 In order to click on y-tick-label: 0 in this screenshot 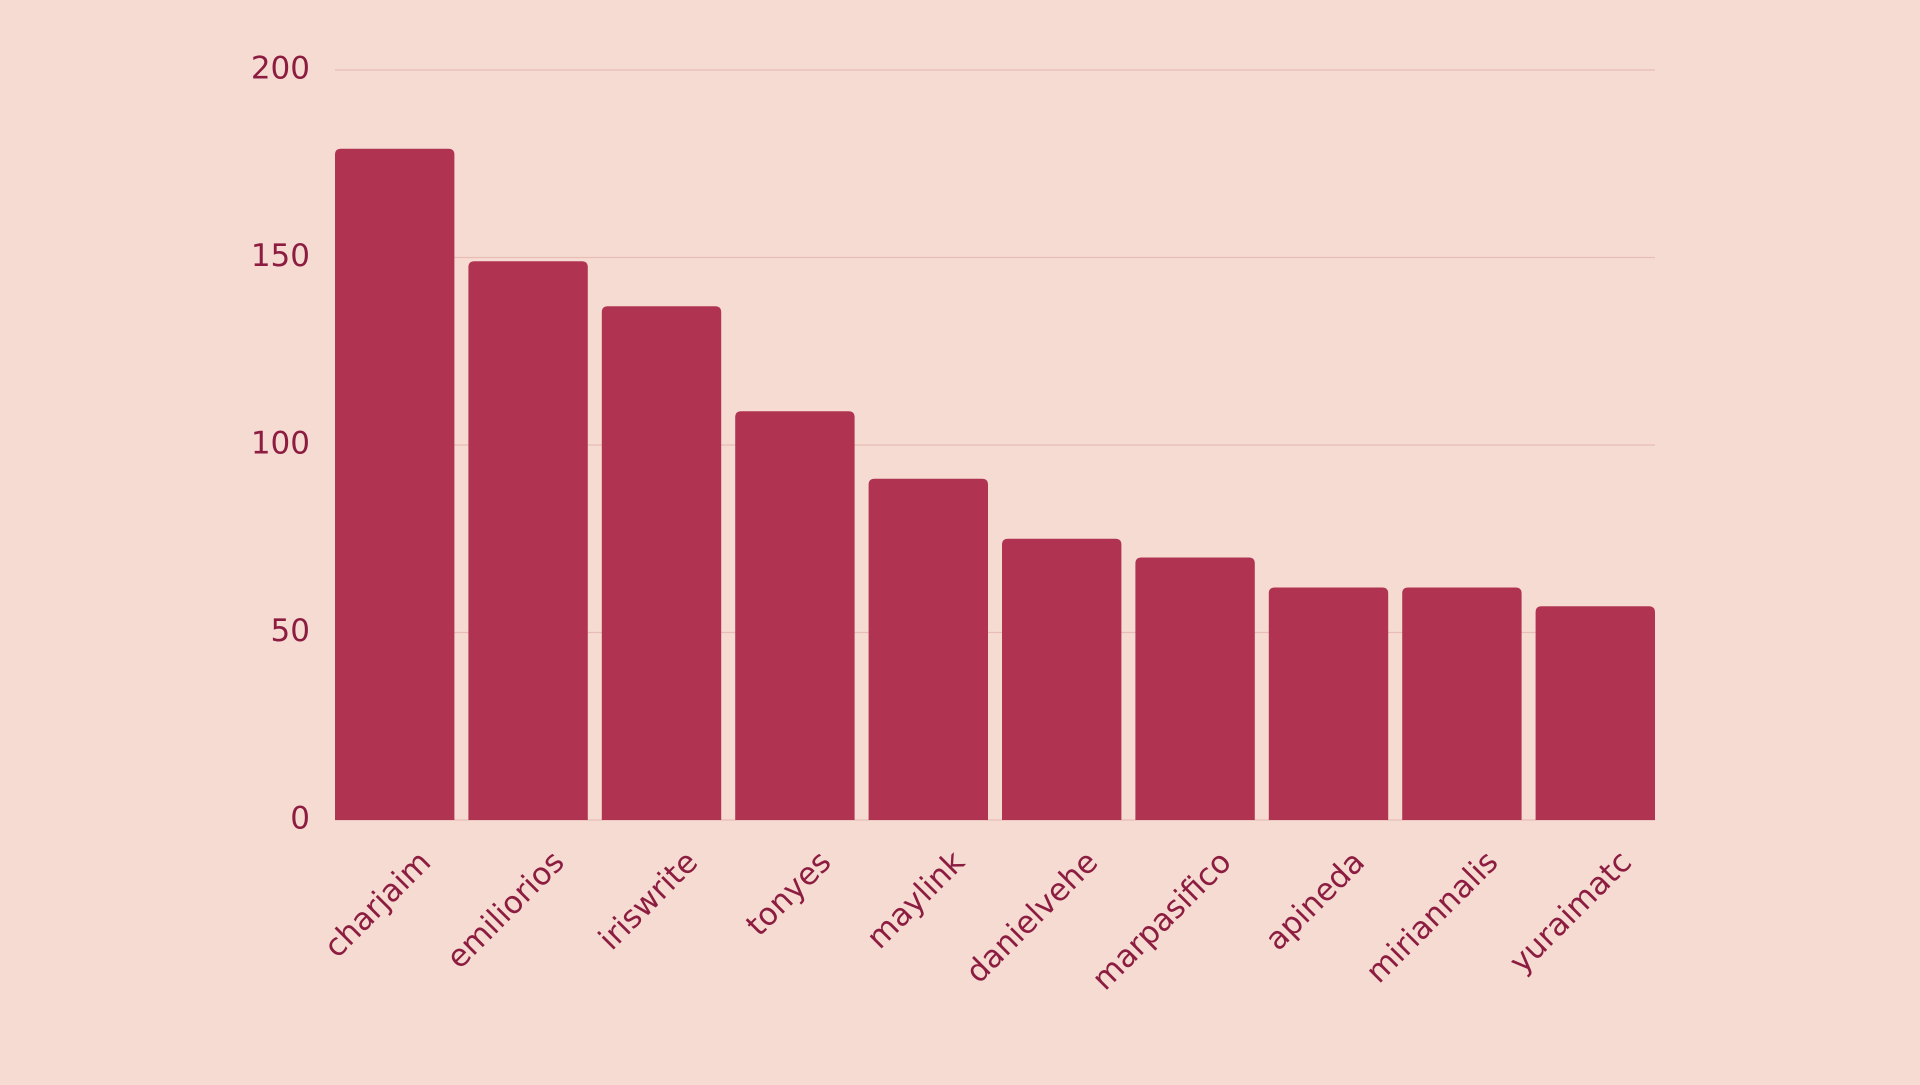, I will do `click(300, 819)`.